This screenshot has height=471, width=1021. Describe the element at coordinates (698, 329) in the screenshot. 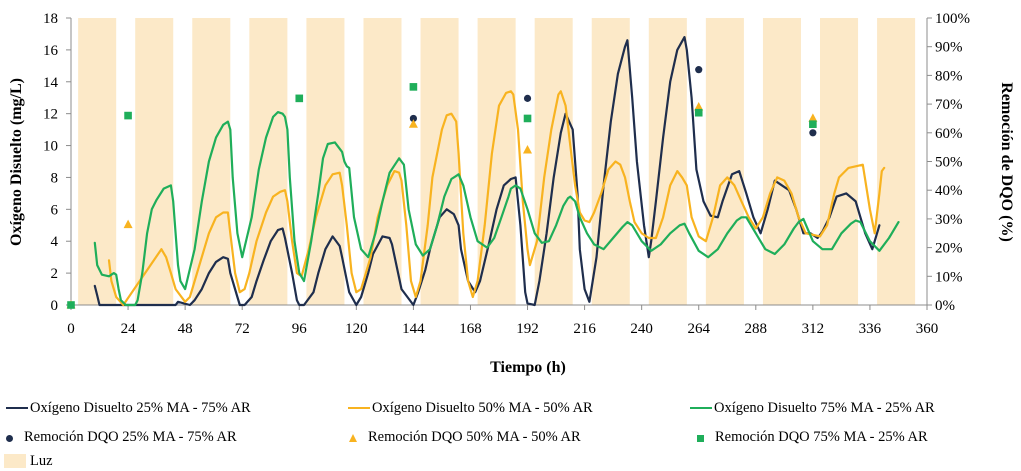

I see `x-tick-label-11: 264` at that location.